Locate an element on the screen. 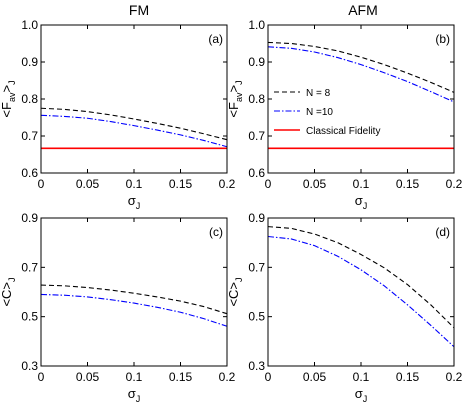  legend-label: N =10 is located at coordinates (319, 112).